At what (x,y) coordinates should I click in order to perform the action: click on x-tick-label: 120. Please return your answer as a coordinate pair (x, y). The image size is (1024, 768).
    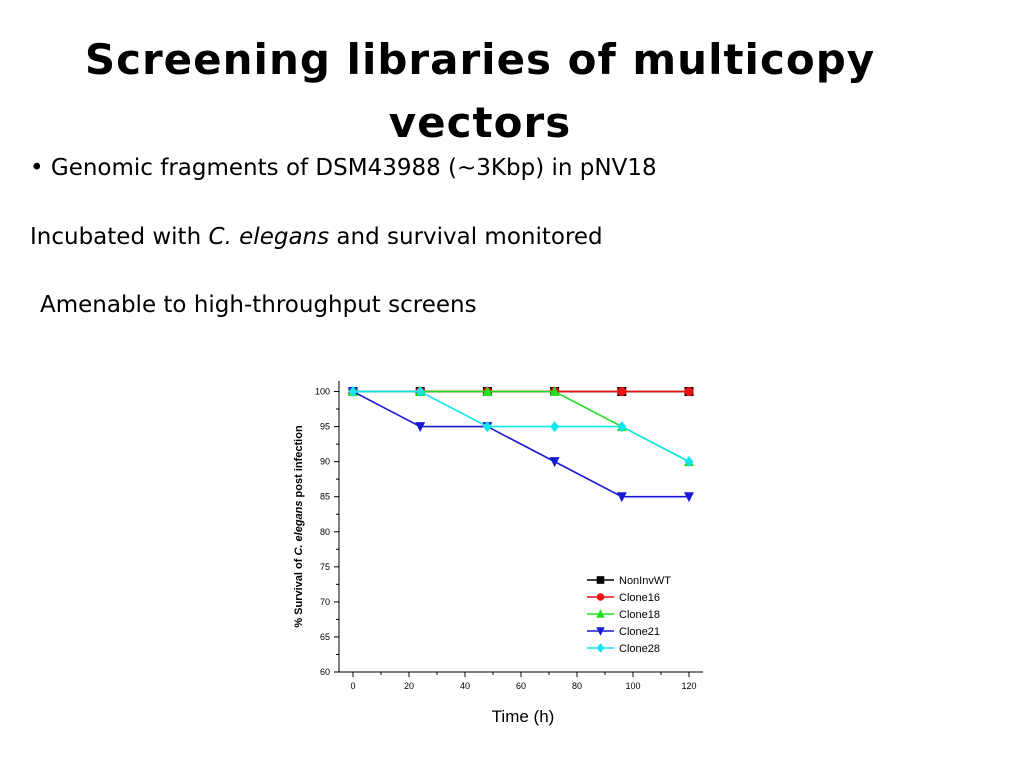
    Looking at the image, I should click on (688, 686).